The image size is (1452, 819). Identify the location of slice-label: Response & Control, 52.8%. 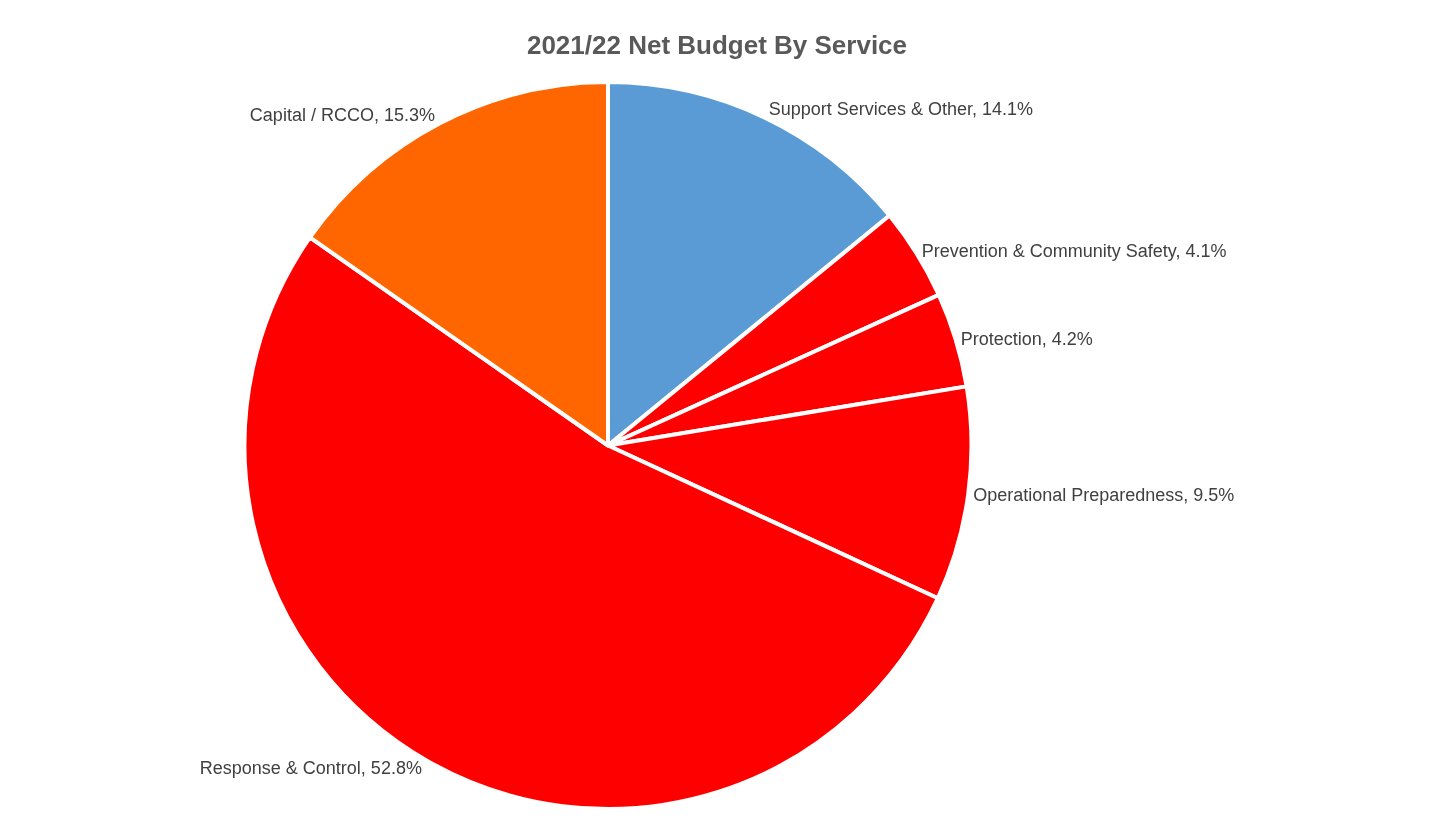
(310, 768).